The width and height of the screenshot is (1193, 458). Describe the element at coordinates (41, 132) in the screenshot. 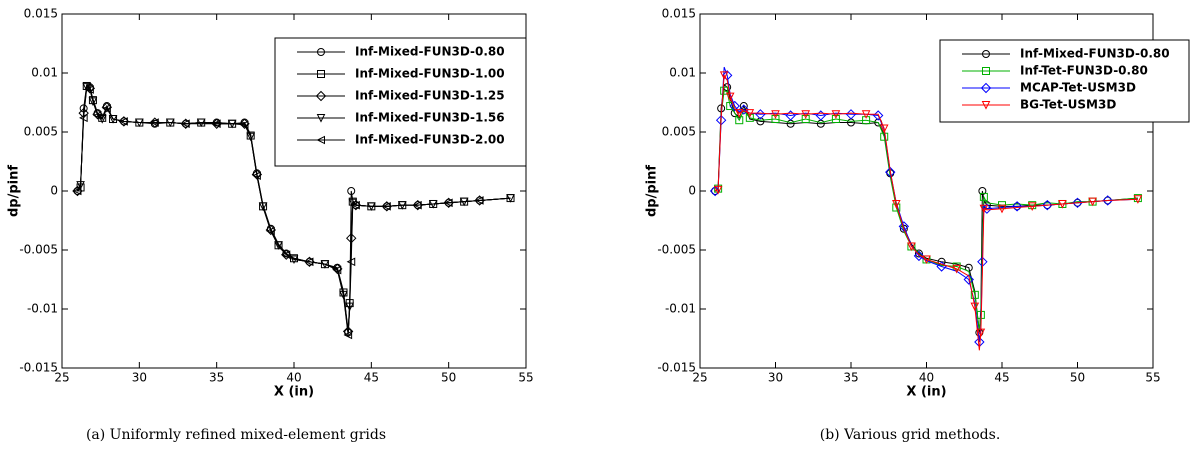

I see `y-tick-label: 0.005` at that location.